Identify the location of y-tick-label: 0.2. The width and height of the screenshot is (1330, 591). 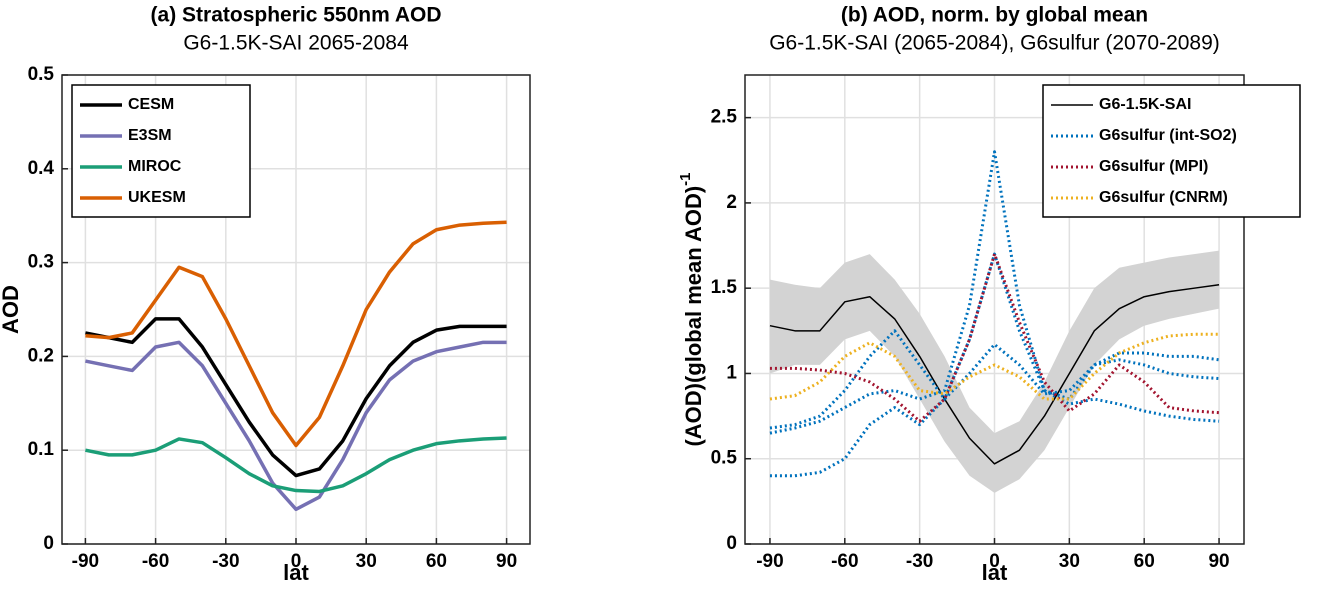
(41, 355).